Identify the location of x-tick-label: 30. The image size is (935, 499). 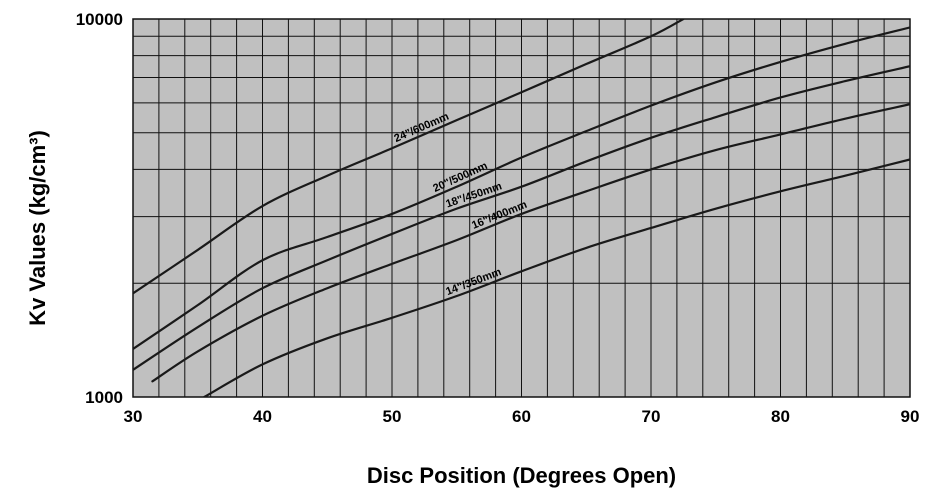
(133, 416).